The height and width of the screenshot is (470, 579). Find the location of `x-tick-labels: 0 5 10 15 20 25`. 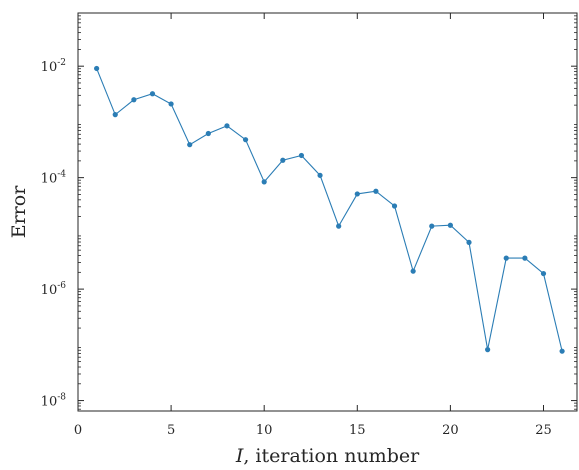

x-tick-labels: 0 5 10 15 20 25 is located at coordinates (313, 430).